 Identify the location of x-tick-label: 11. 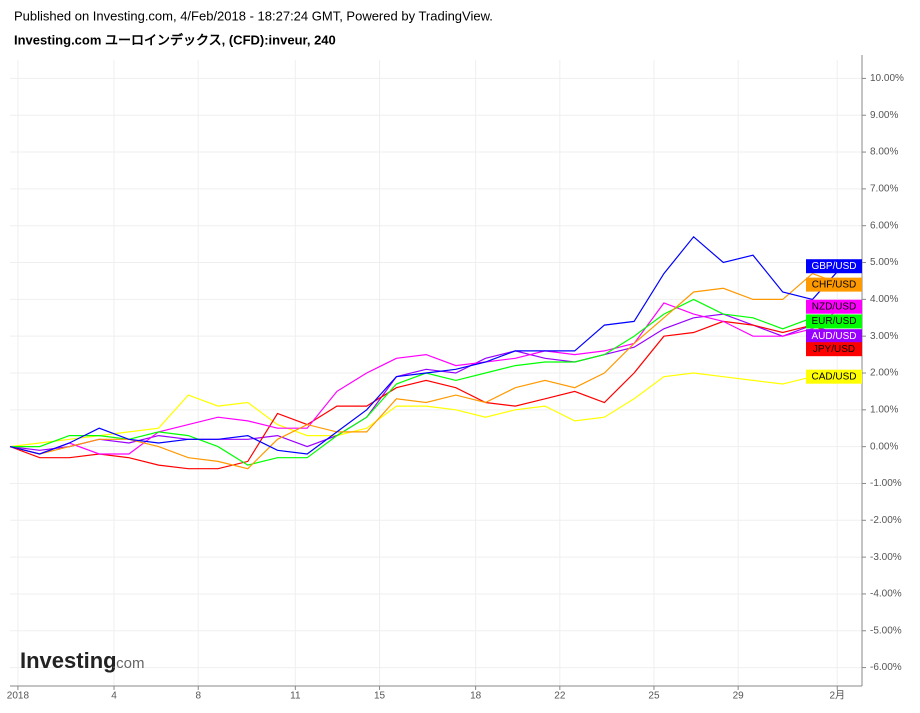
(295, 696).